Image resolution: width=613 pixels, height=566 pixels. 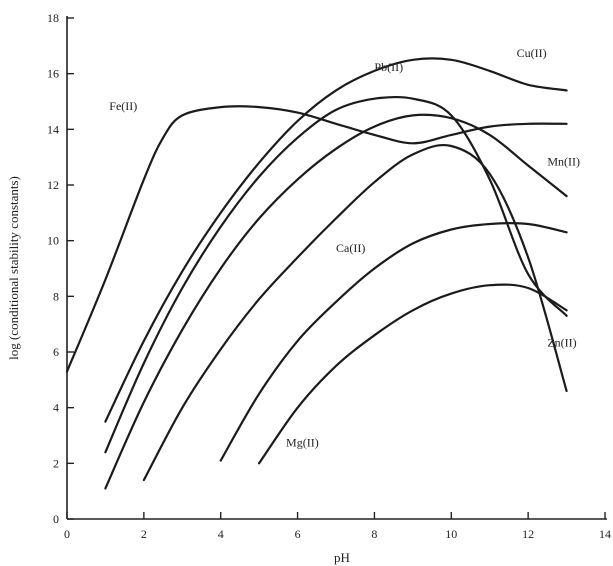 What do you see at coordinates (388, 67) in the screenshot?
I see `series-label-pbii: Pb(II)` at bounding box center [388, 67].